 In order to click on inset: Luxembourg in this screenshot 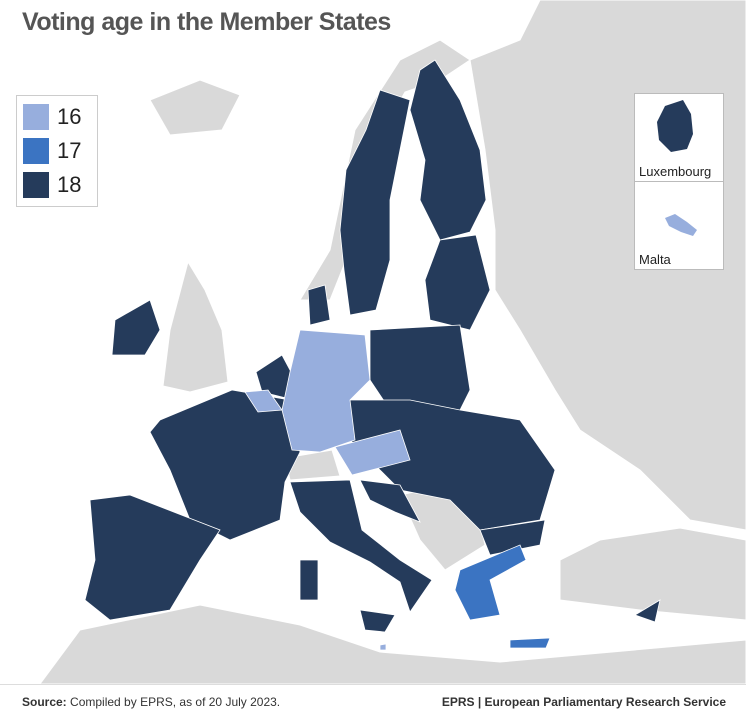, I will do `click(679, 137)`.